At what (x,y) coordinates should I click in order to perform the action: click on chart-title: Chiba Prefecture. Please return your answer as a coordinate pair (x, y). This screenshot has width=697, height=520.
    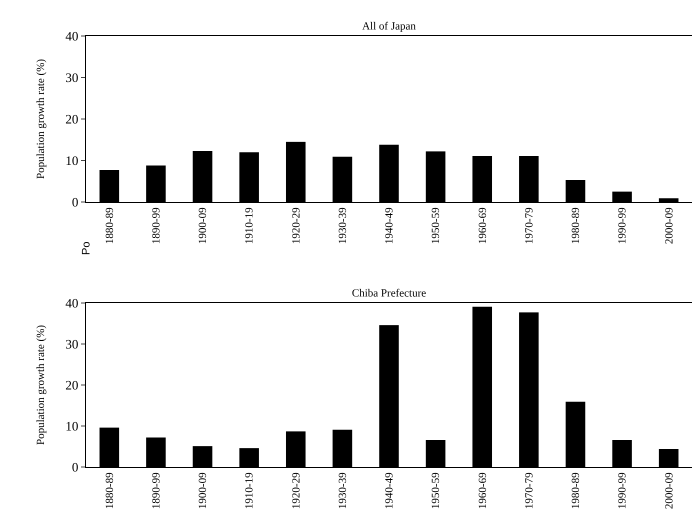
    Looking at the image, I should click on (389, 294).